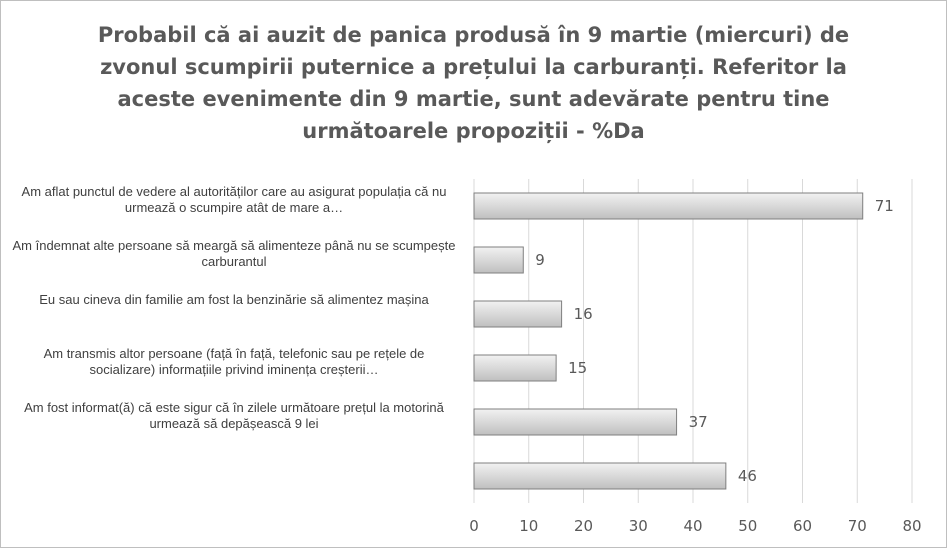 This screenshot has width=947, height=548. What do you see at coordinates (747, 476) in the screenshot?
I see `data-label: 46` at bounding box center [747, 476].